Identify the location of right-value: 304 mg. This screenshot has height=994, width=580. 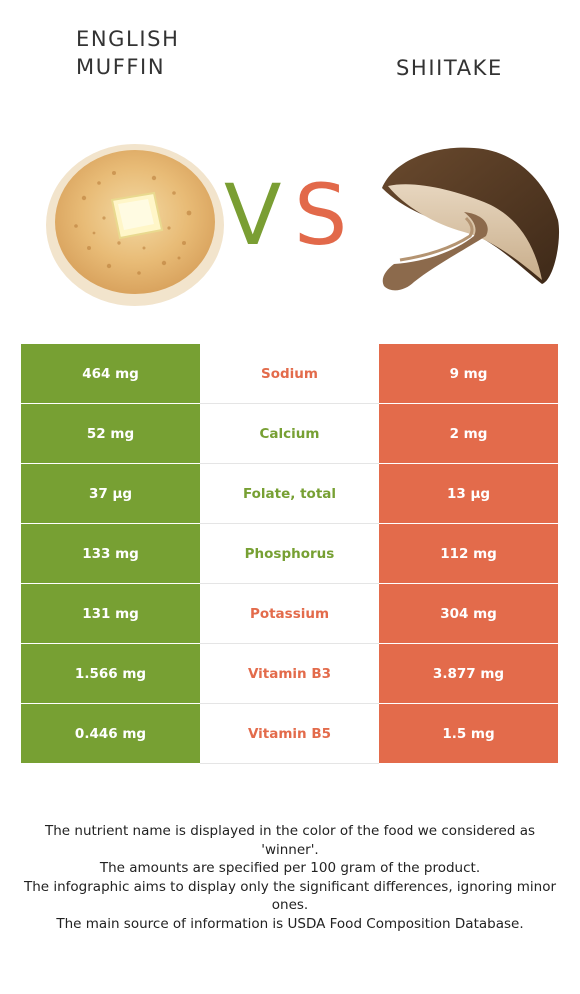
(468, 614).